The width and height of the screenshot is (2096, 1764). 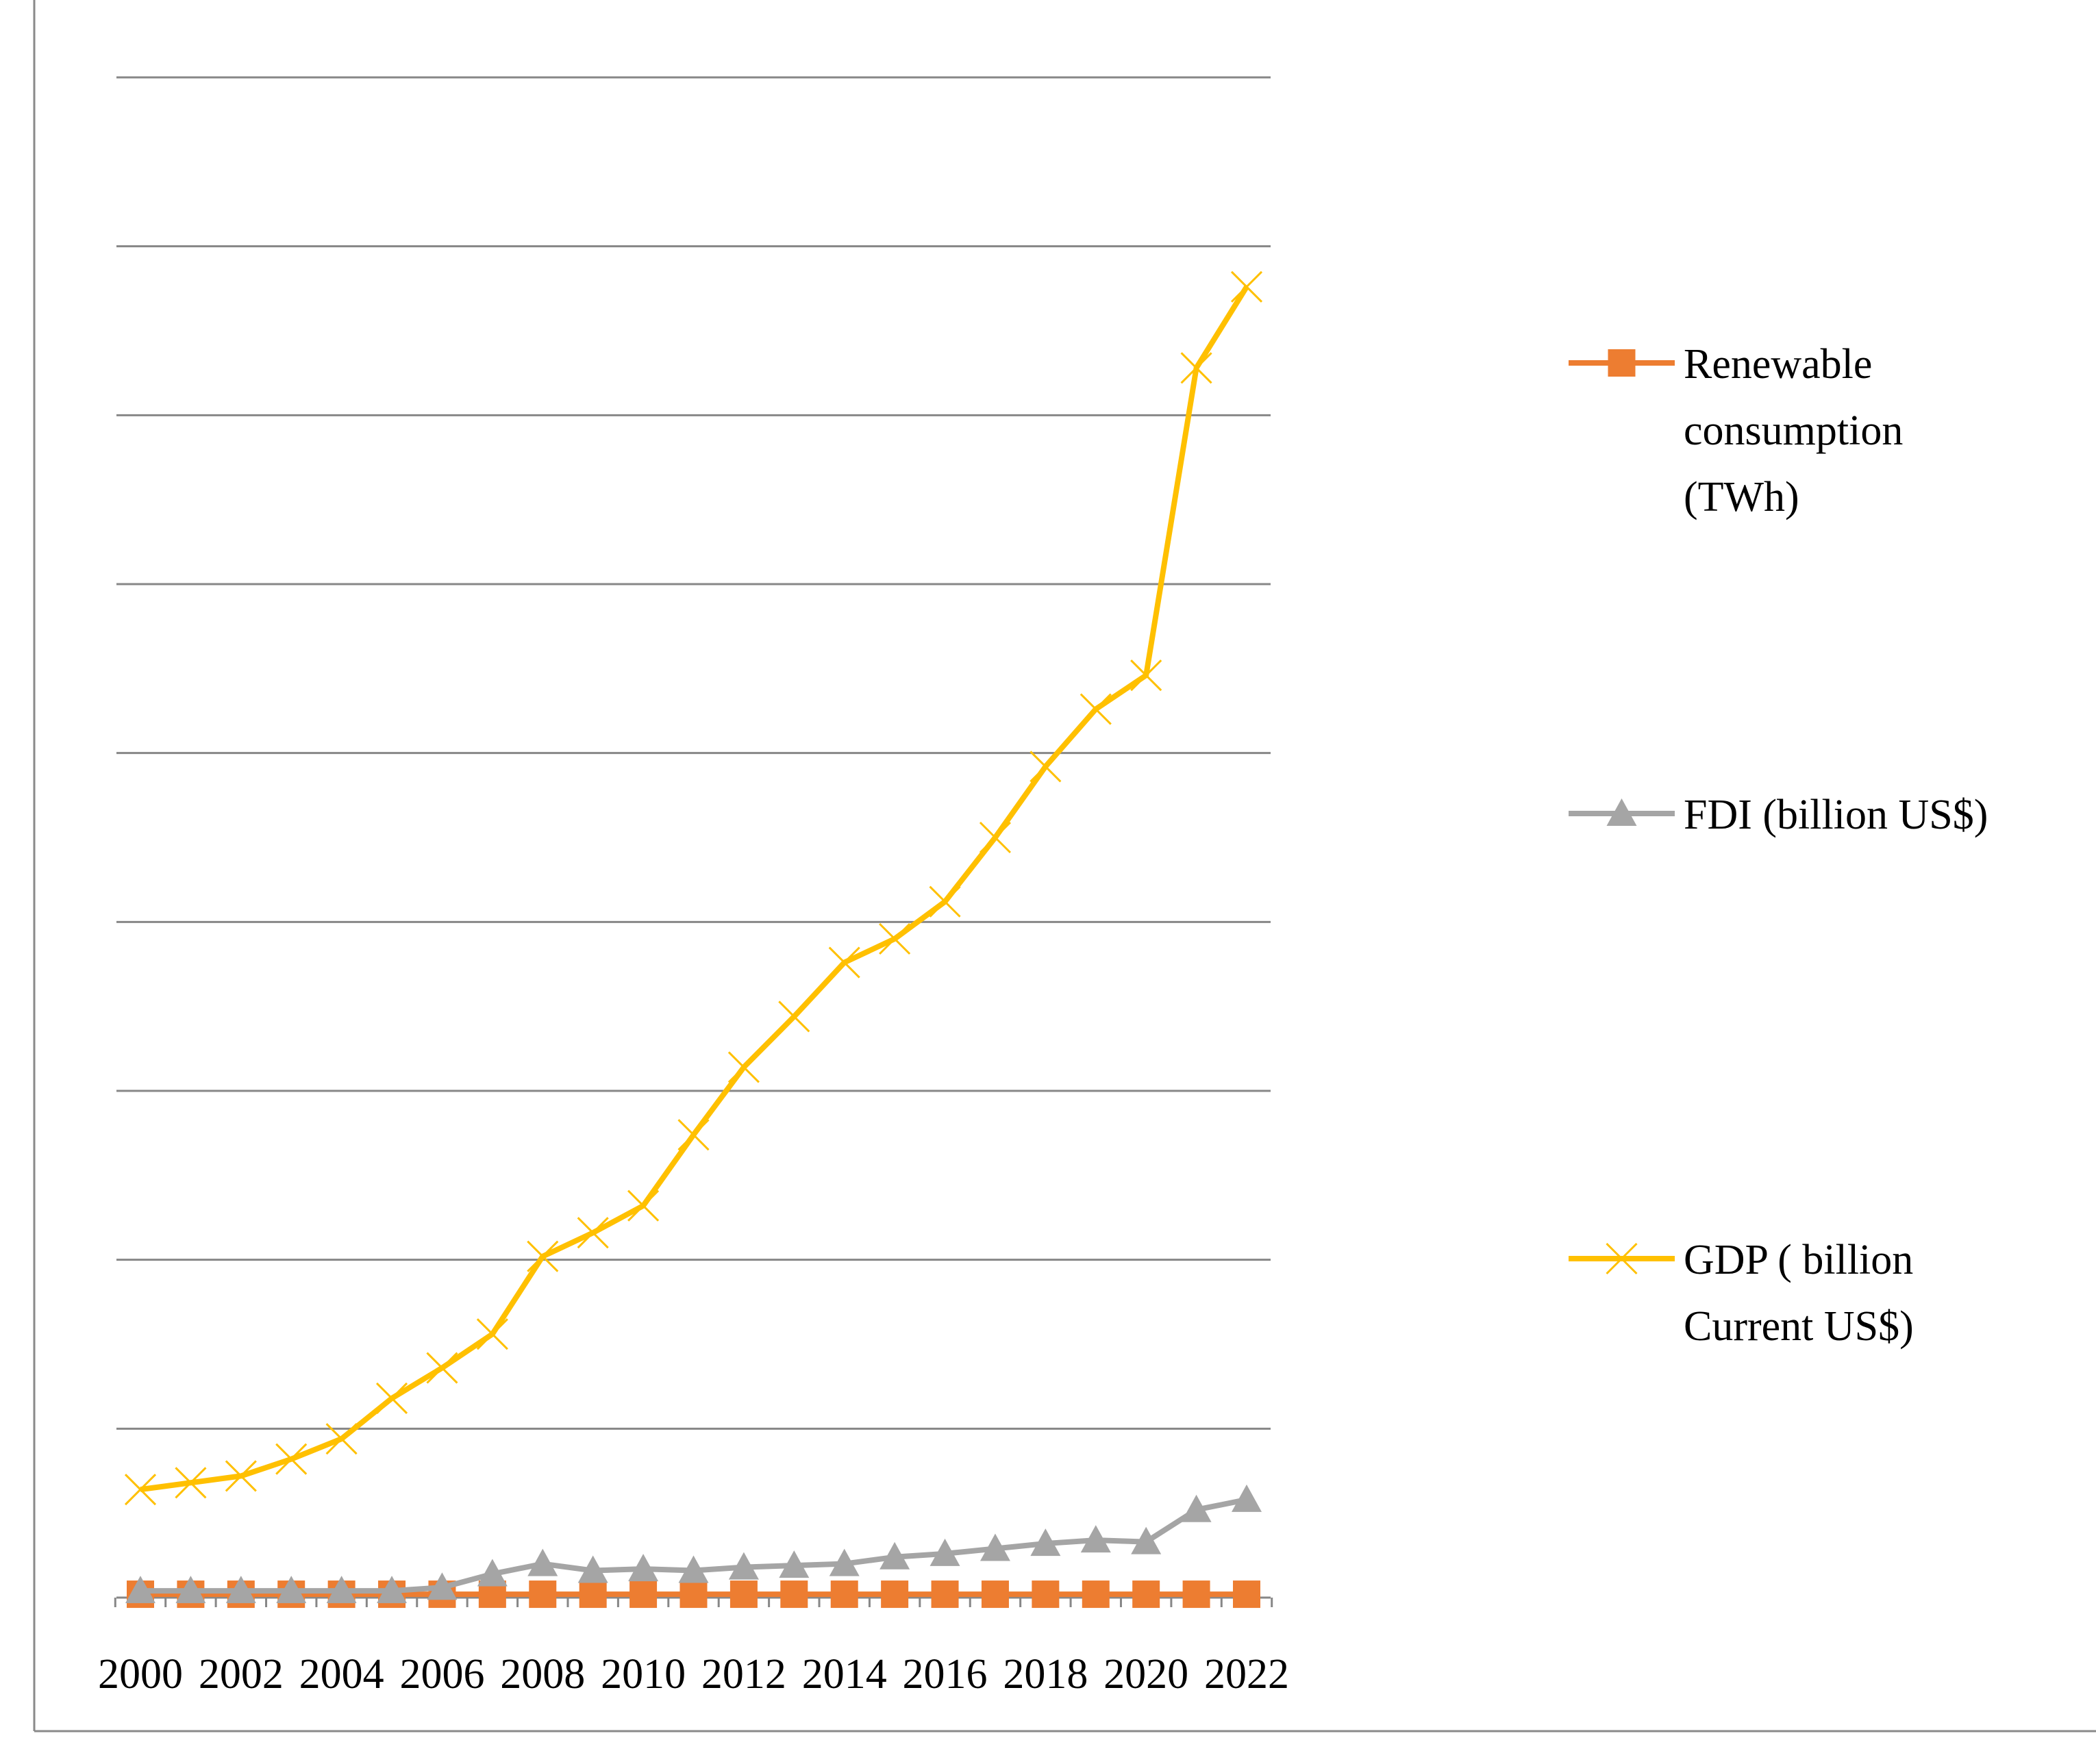 I want to click on legend-item-3: GDP ( billion Current US$), so click(x=1741, y=1293).